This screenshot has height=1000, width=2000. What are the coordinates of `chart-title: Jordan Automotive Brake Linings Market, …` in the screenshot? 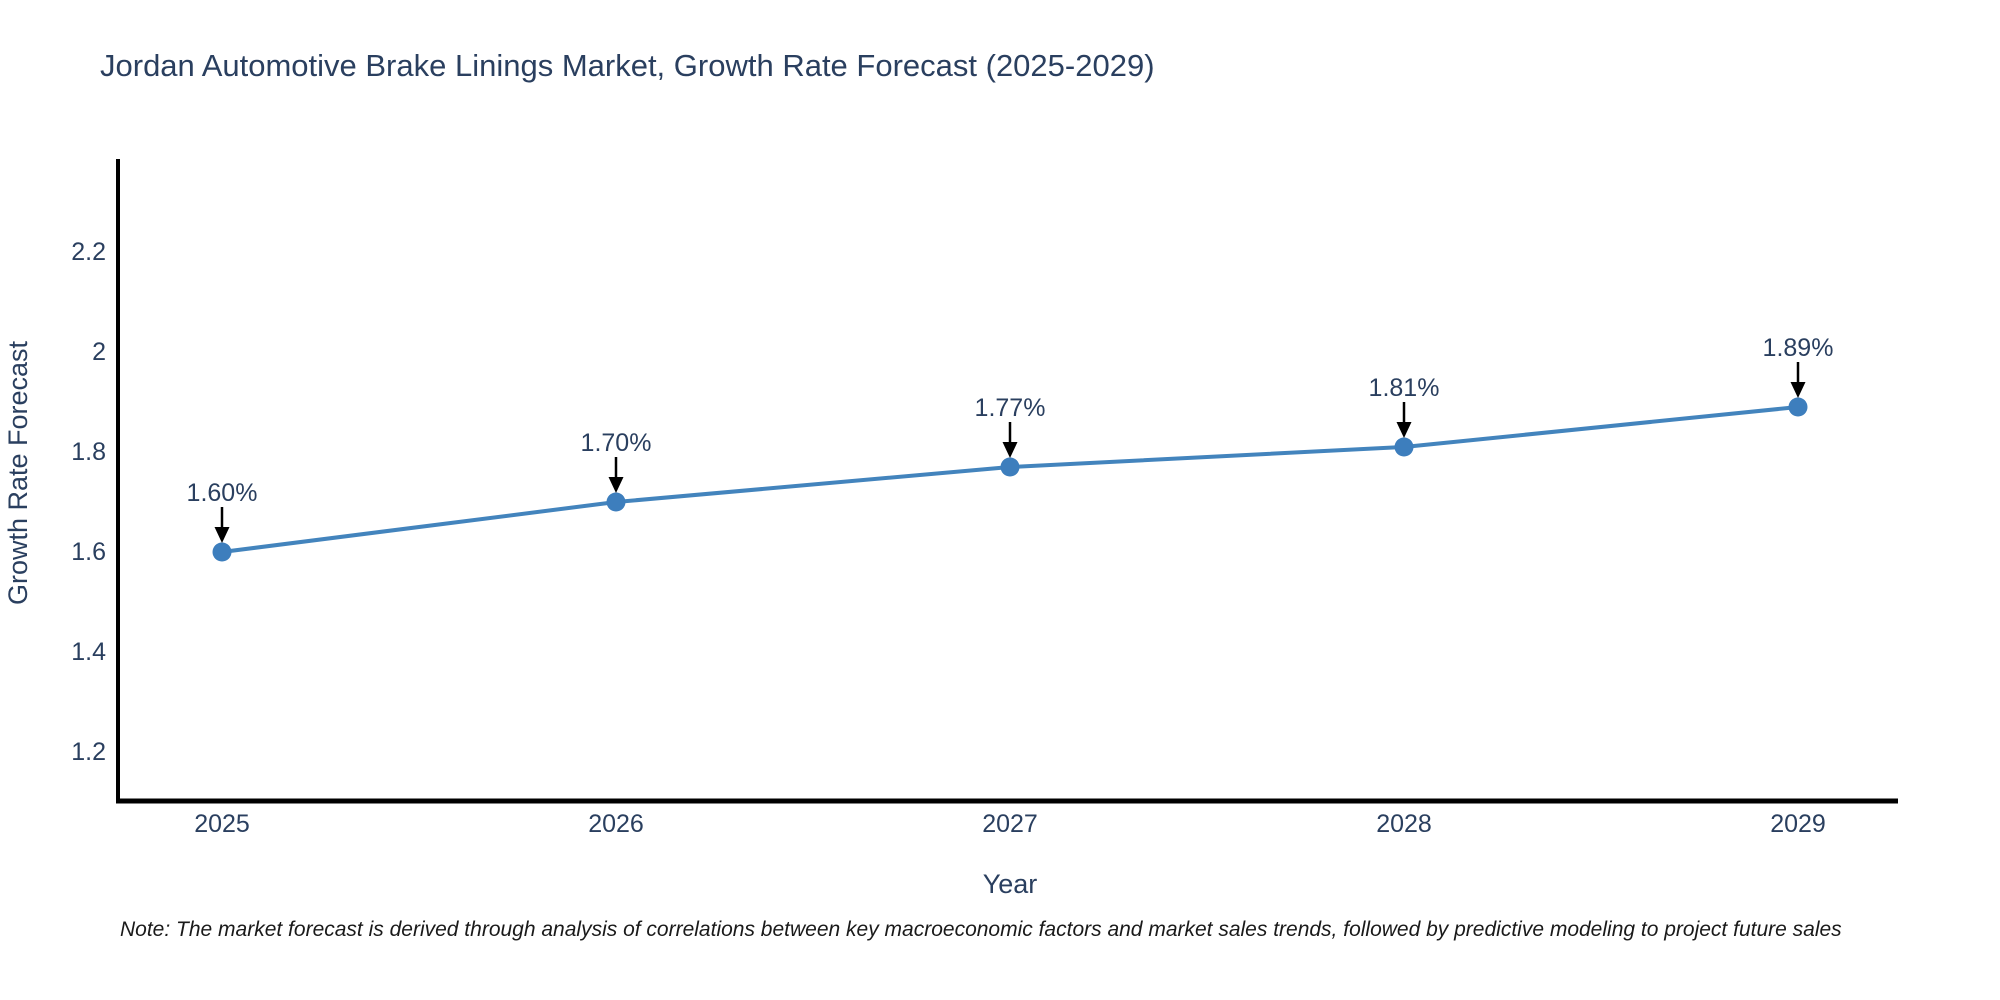 It's located at (627, 65).